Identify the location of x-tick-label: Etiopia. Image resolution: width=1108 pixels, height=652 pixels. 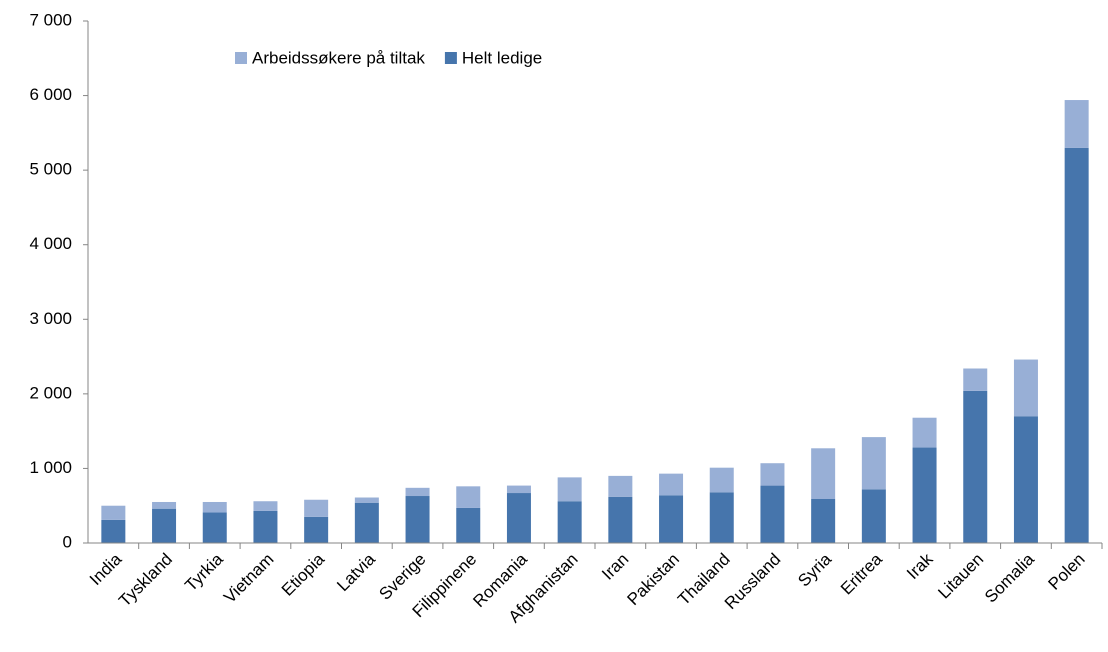
(303, 574).